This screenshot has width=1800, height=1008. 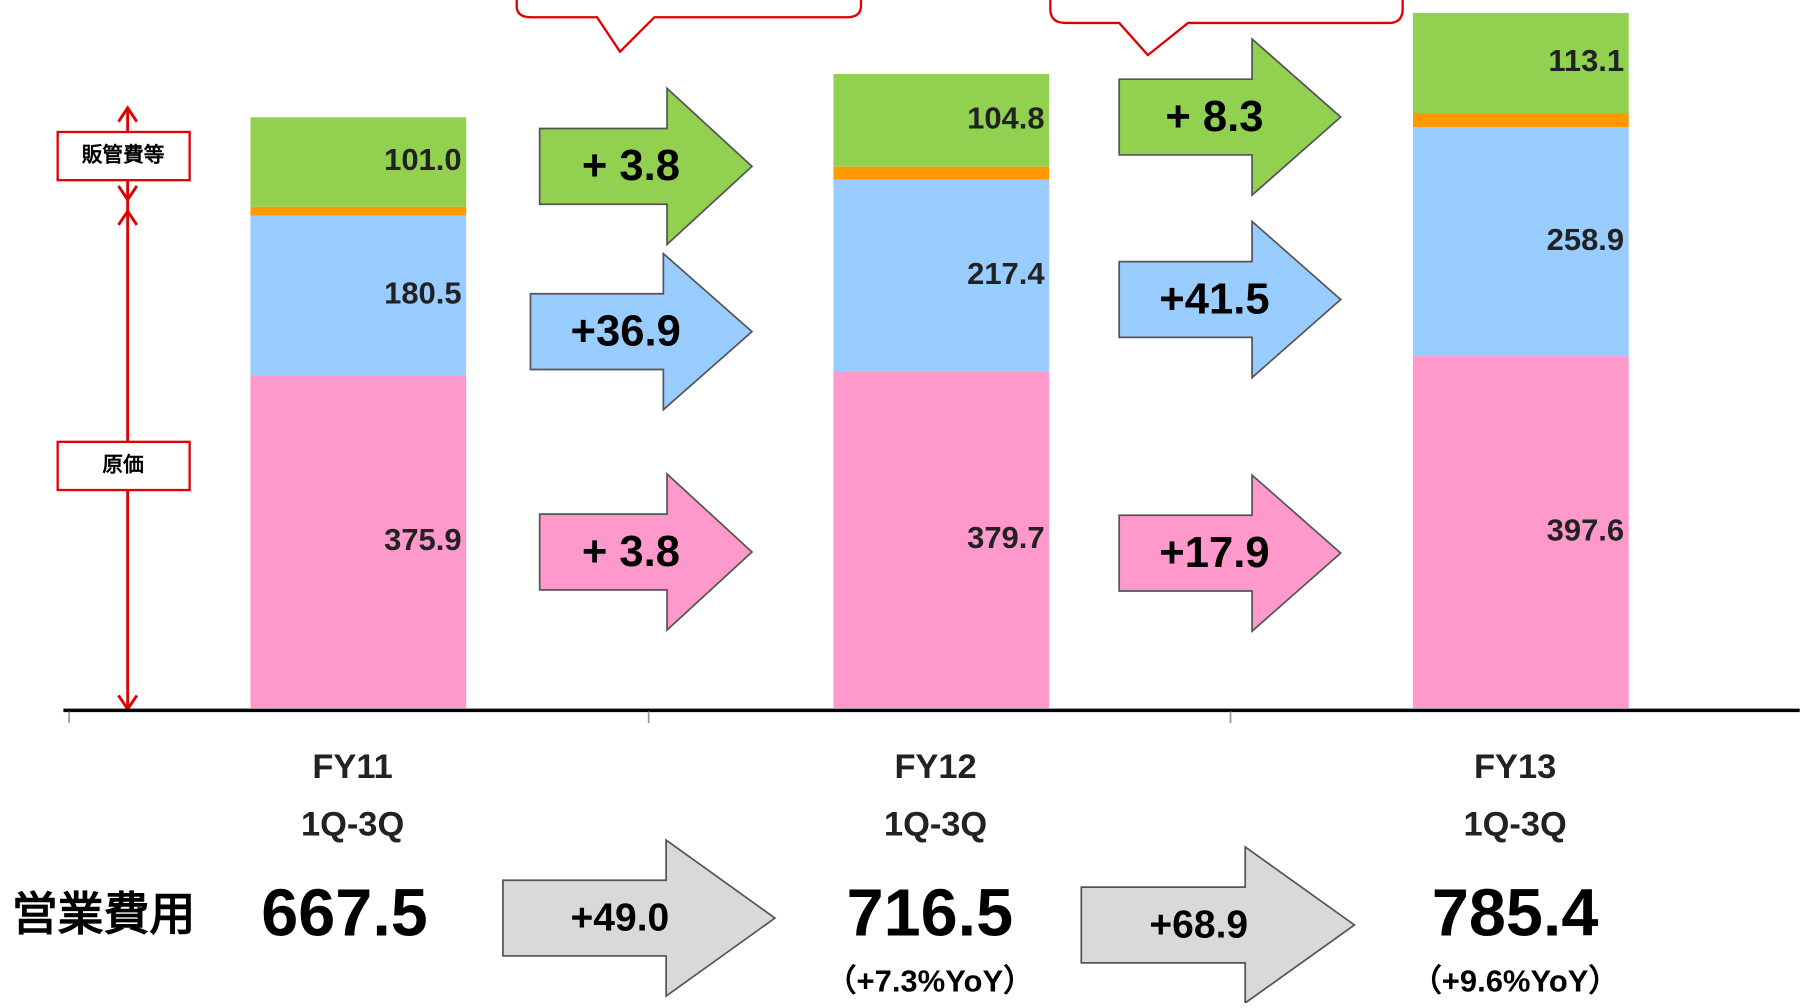 What do you see at coordinates (128, 408) in the screenshot?
I see `bracket` at bounding box center [128, 408].